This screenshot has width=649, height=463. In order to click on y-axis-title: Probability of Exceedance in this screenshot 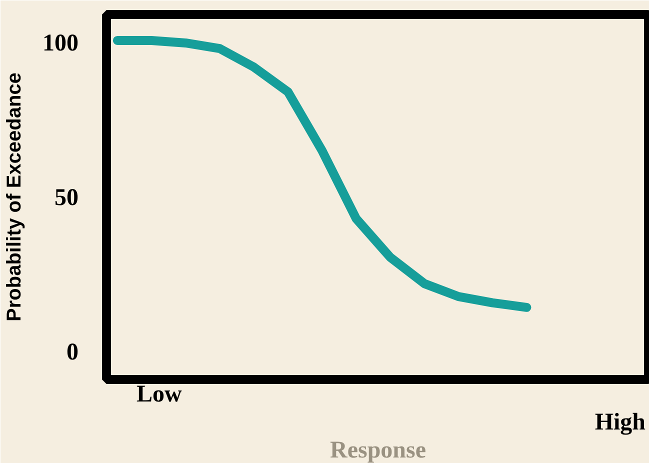, I will do `click(15, 197)`.